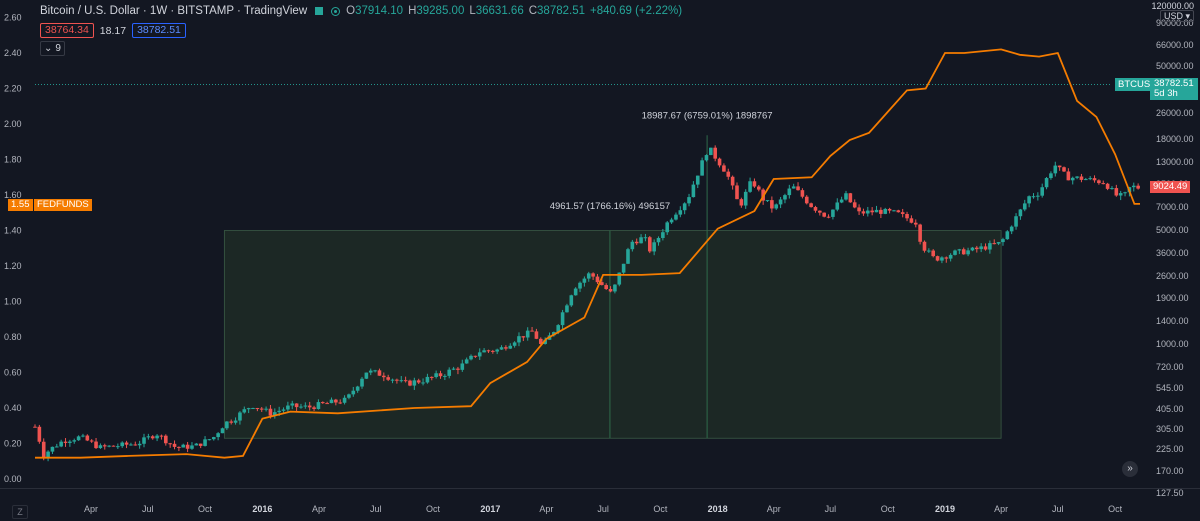 Image resolution: width=1200 pixels, height=521 pixels. Describe the element at coordinates (319, 11) in the screenshot. I see `flag-icon` at that location.